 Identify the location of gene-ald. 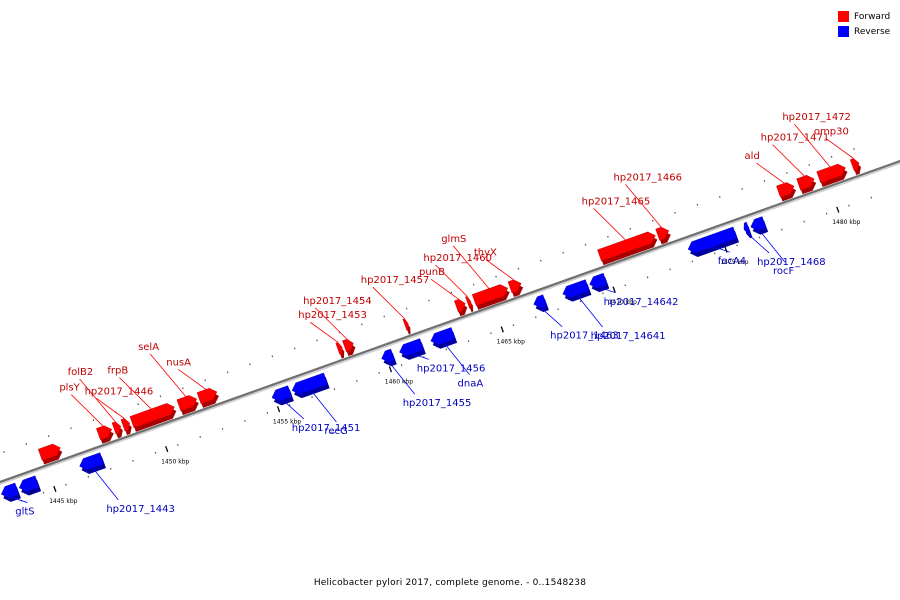
(786, 192).